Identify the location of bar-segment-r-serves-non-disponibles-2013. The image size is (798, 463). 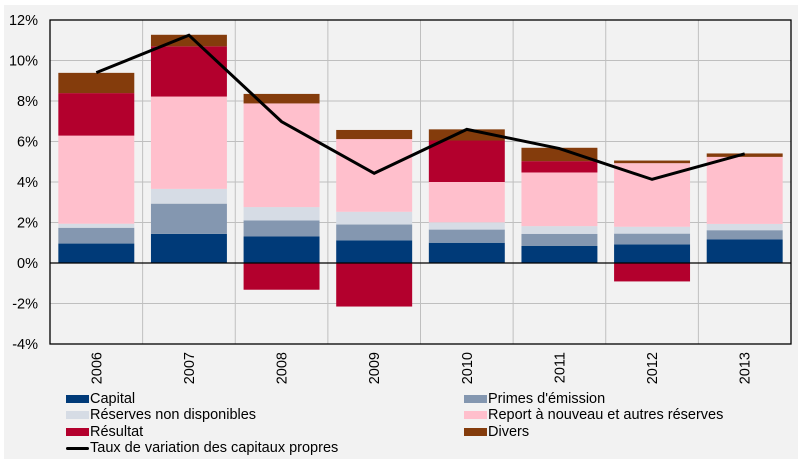
(744, 227).